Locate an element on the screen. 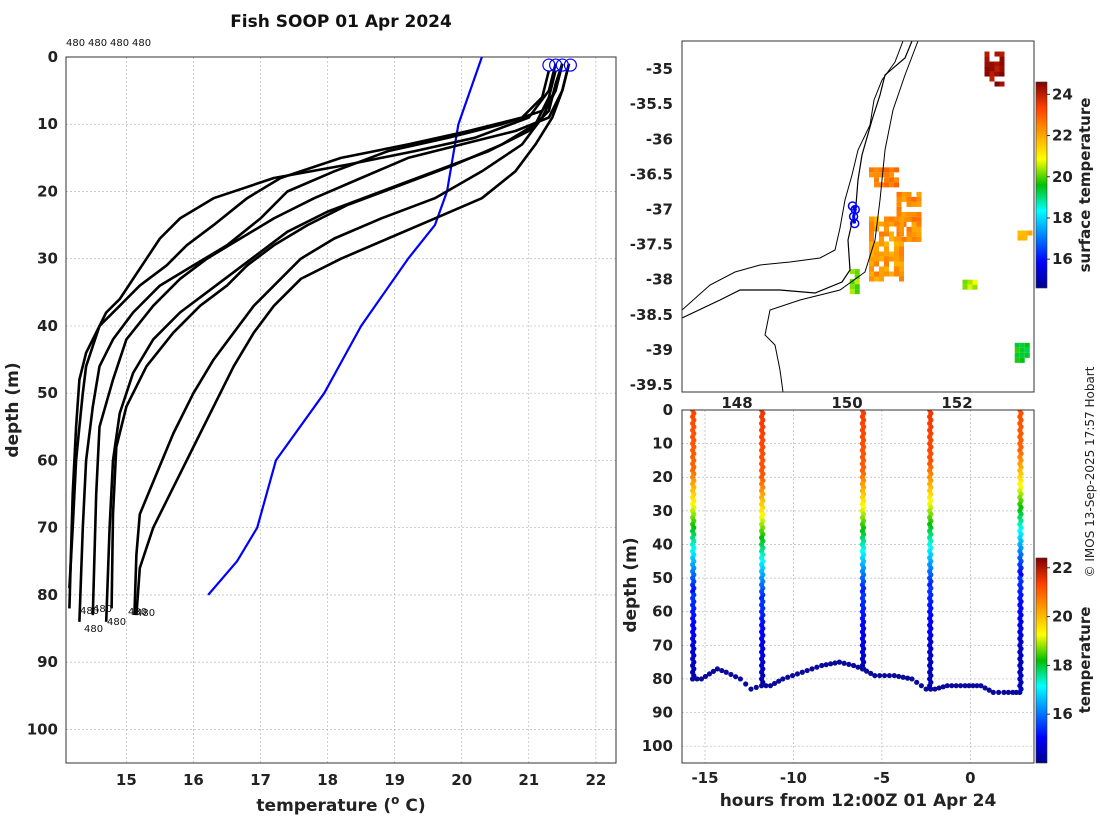 The image size is (1100, 820). y-tick-label: 90 is located at coordinates (47, 662).